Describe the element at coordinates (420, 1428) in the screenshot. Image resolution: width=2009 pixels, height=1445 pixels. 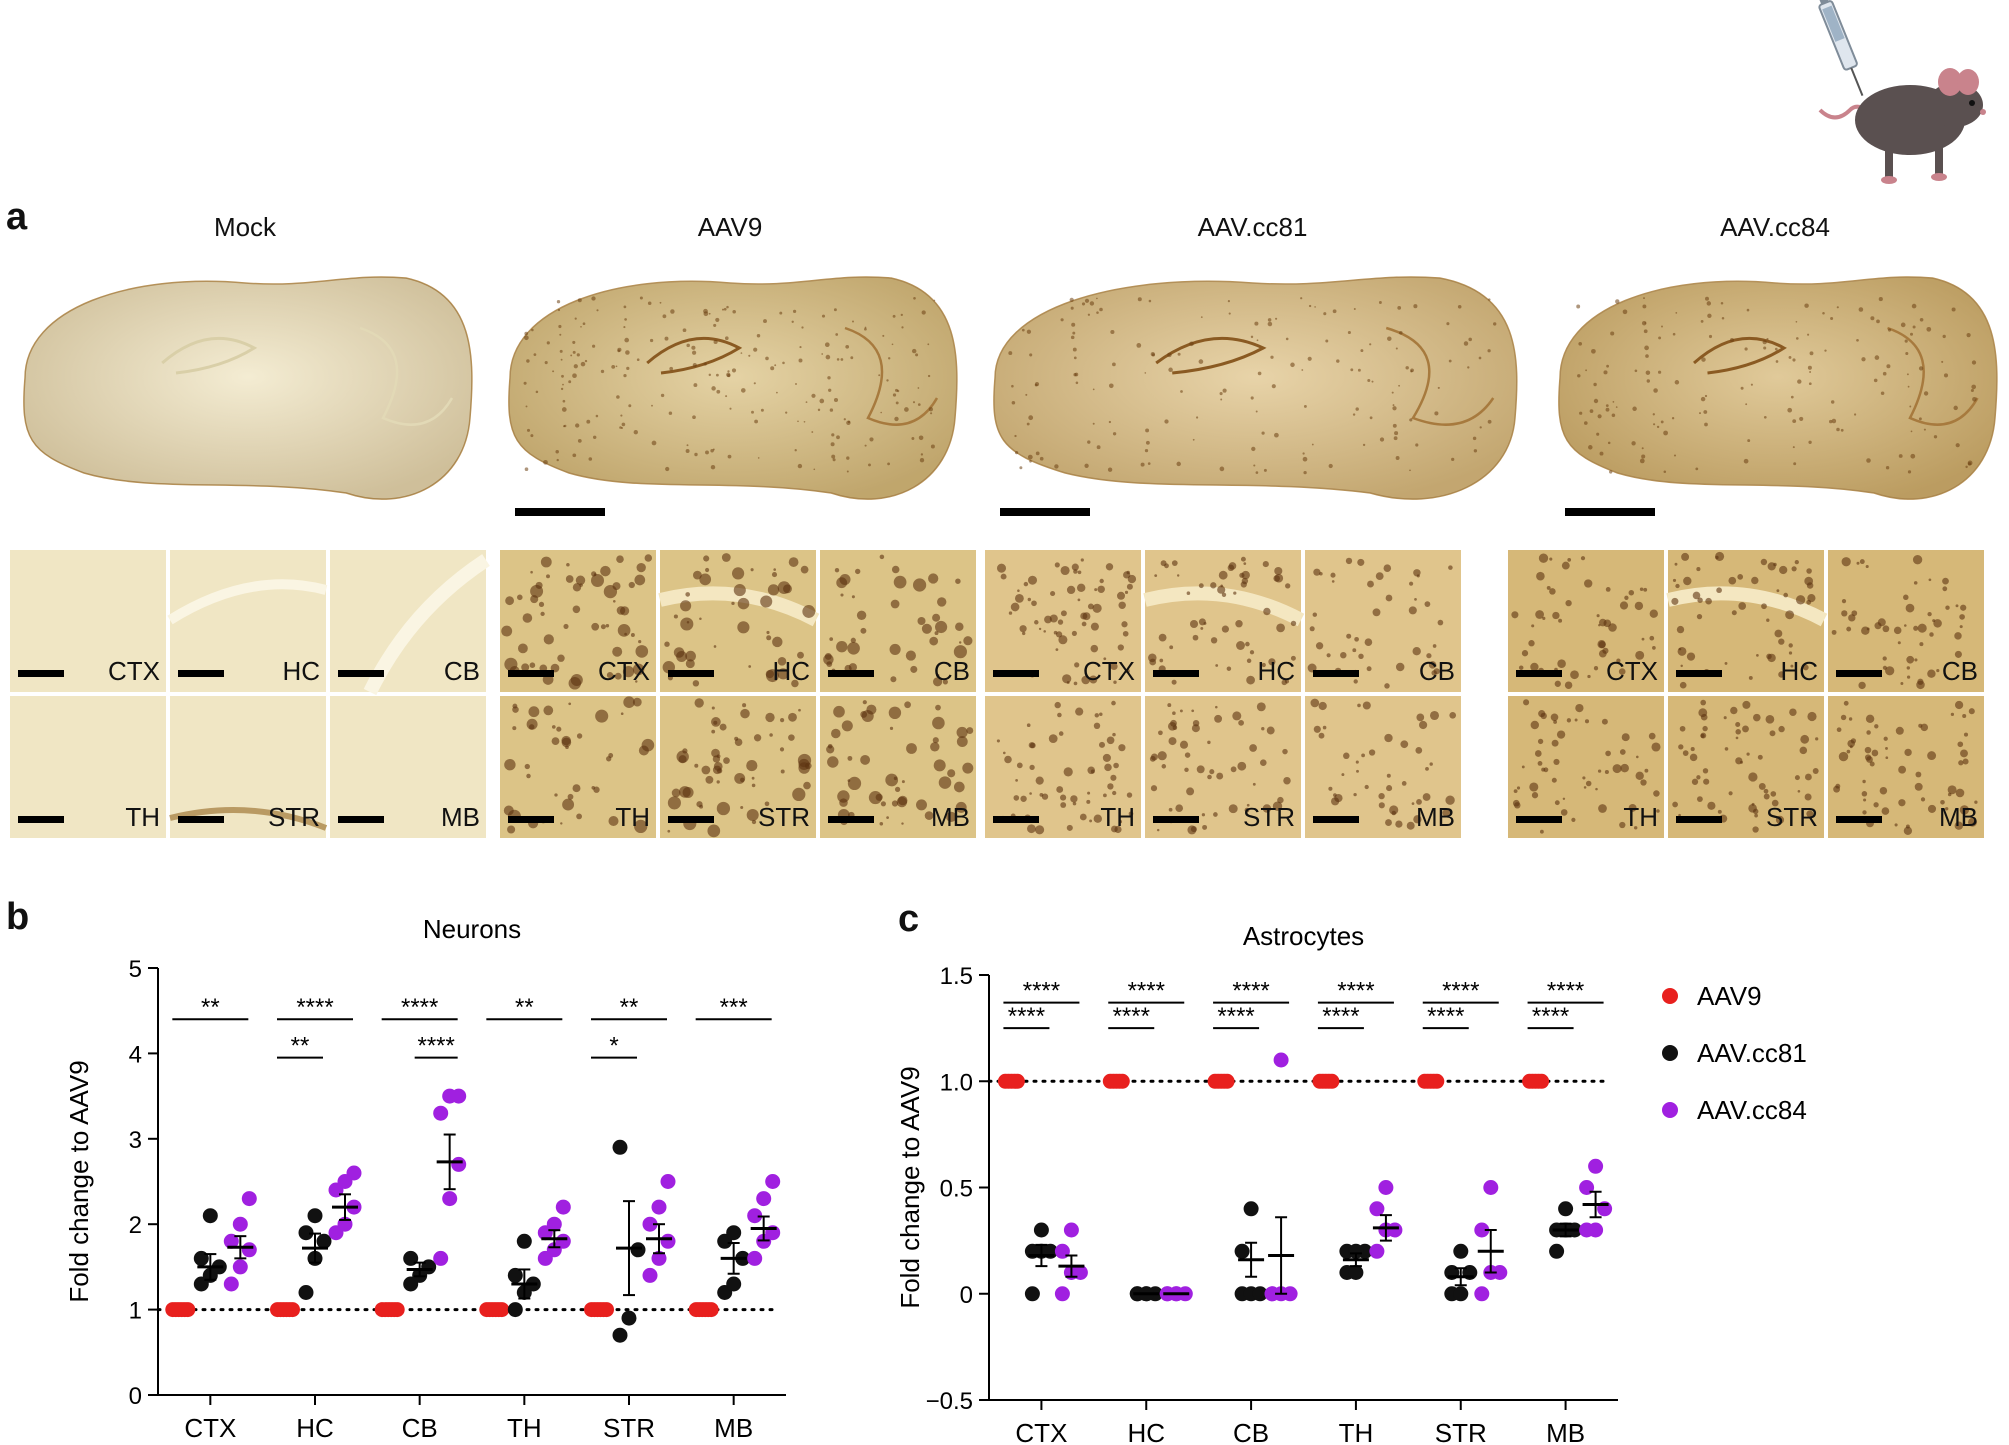
I see `x-tick-label: CB` at that location.